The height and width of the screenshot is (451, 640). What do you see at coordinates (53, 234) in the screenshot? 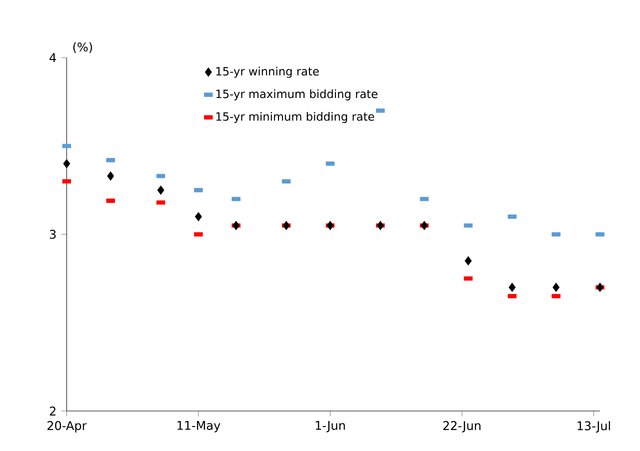
I see `y-tick-label: 3` at bounding box center [53, 234].